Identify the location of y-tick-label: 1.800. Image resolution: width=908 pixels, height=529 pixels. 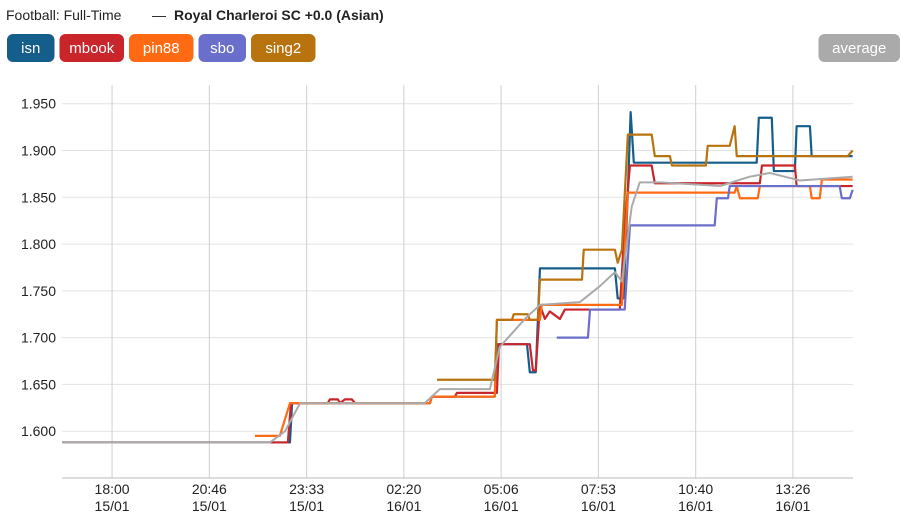
(38, 244).